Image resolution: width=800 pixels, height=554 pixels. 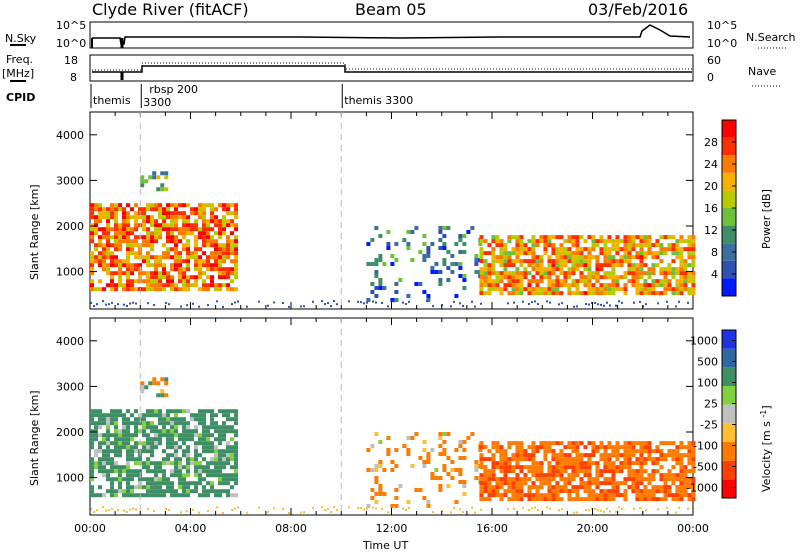 What do you see at coordinates (729, 432) in the screenshot?
I see `velocity-cb-swatch` at bounding box center [729, 432].